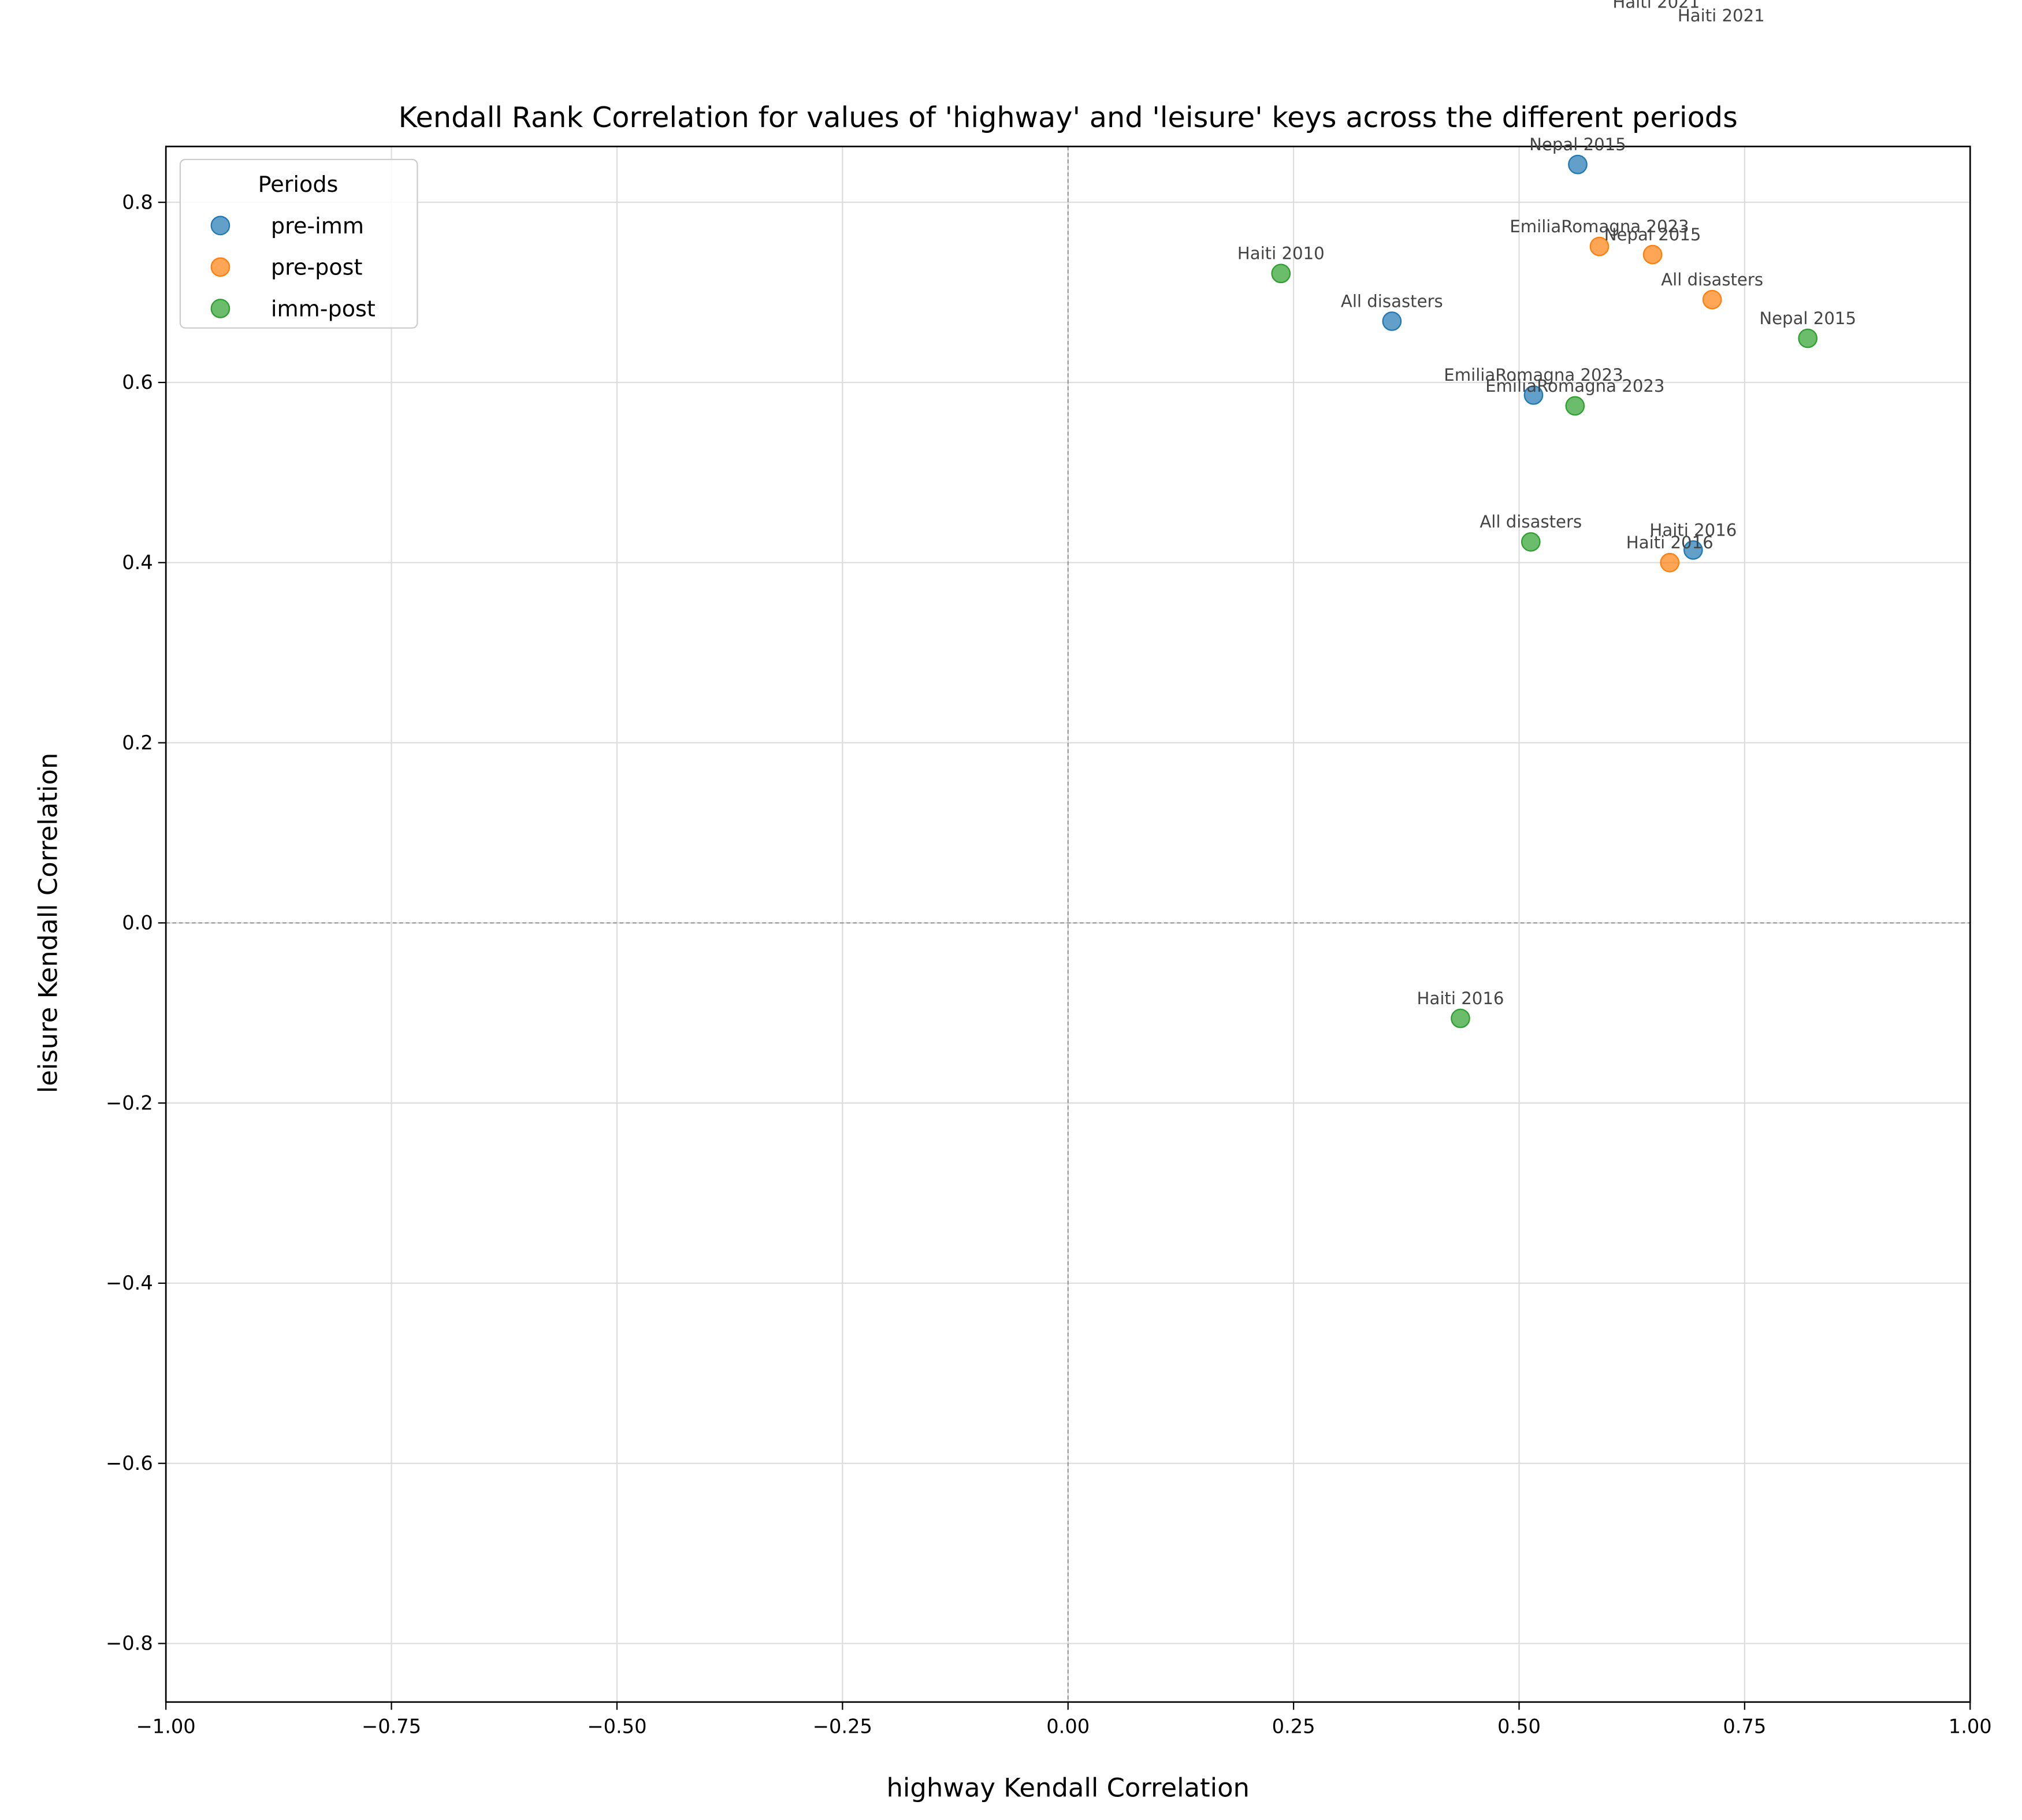  What do you see at coordinates (138, 923) in the screenshot?
I see `y-tick-label: 0.0` at bounding box center [138, 923].